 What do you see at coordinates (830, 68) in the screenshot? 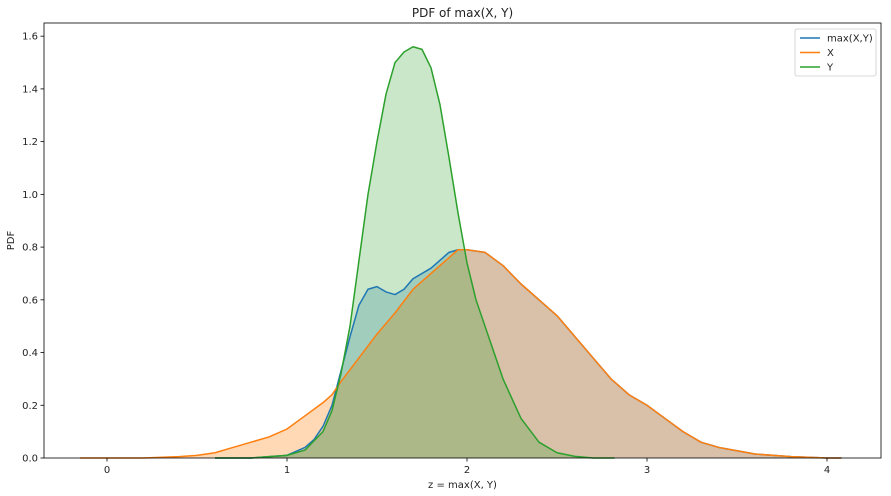
I see `legend-label-2: Y` at bounding box center [830, 68].